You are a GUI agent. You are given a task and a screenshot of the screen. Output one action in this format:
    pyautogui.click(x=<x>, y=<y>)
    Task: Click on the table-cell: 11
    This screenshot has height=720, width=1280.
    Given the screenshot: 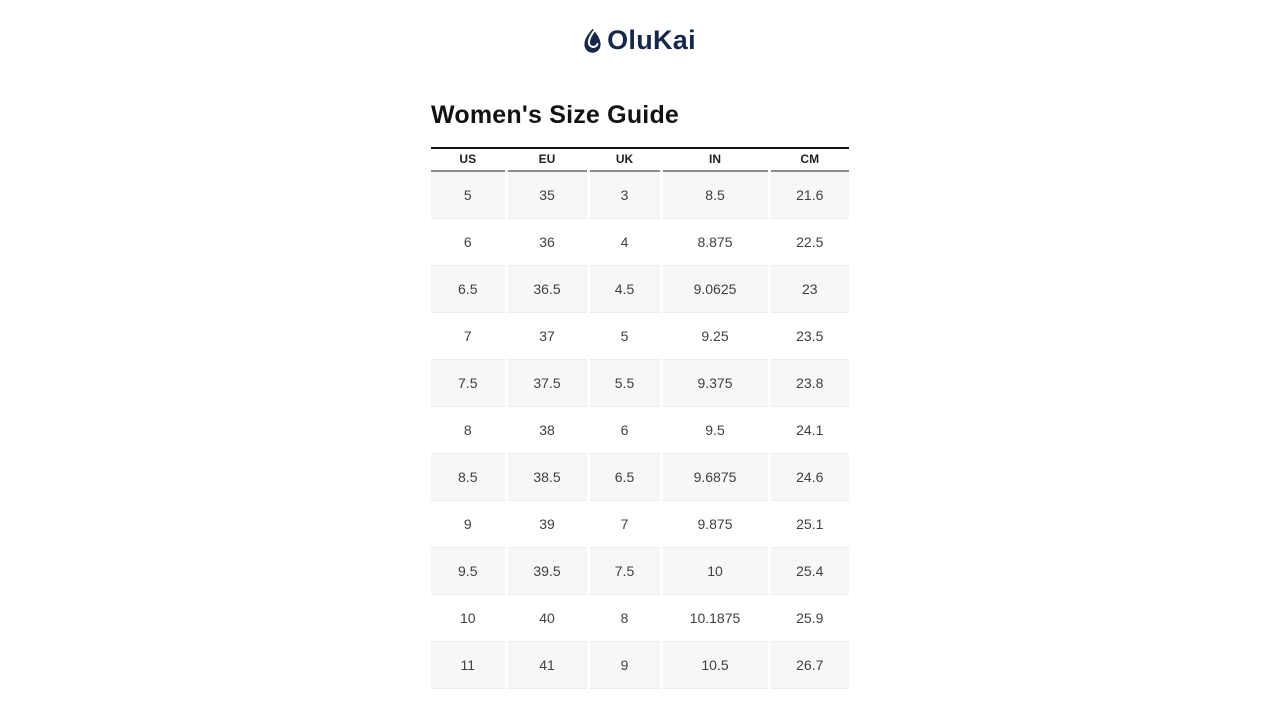 What is the action you would take?
    pyautogui.click(x=468, y=665)
    